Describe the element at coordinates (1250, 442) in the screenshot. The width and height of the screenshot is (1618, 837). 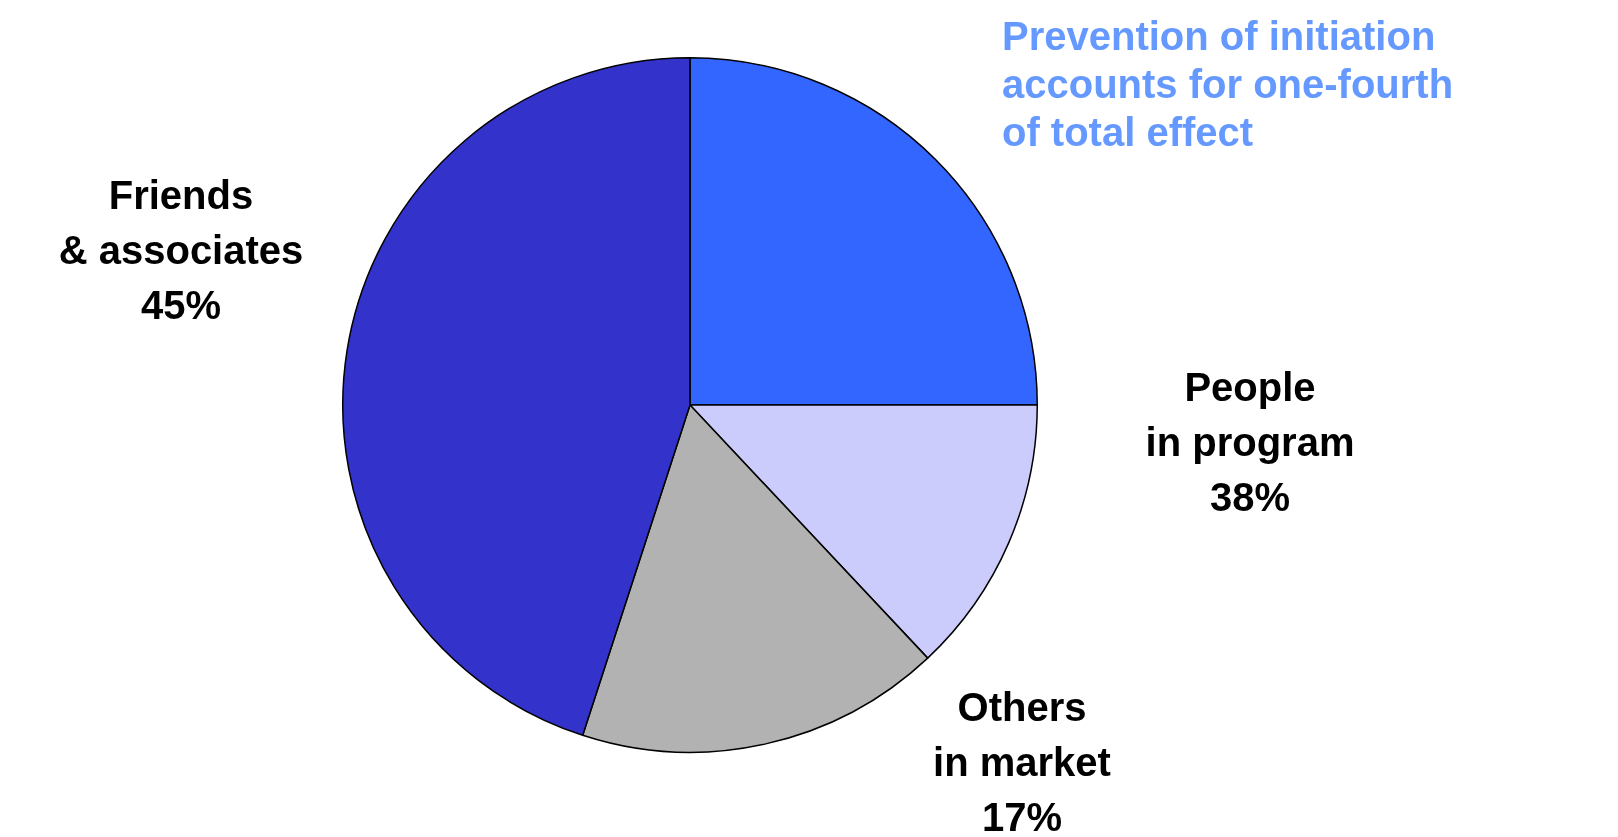
I see `text: People in program 38%` at that location.